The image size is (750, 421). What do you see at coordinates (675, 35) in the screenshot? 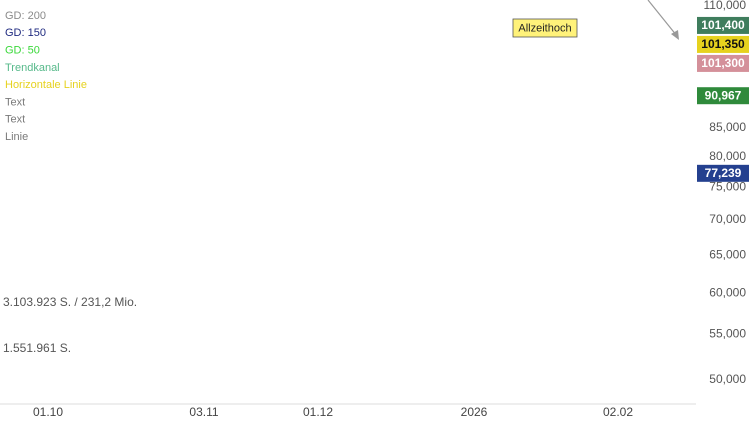
I see `annotation-arrowhead` at bounding box center [675, 35].